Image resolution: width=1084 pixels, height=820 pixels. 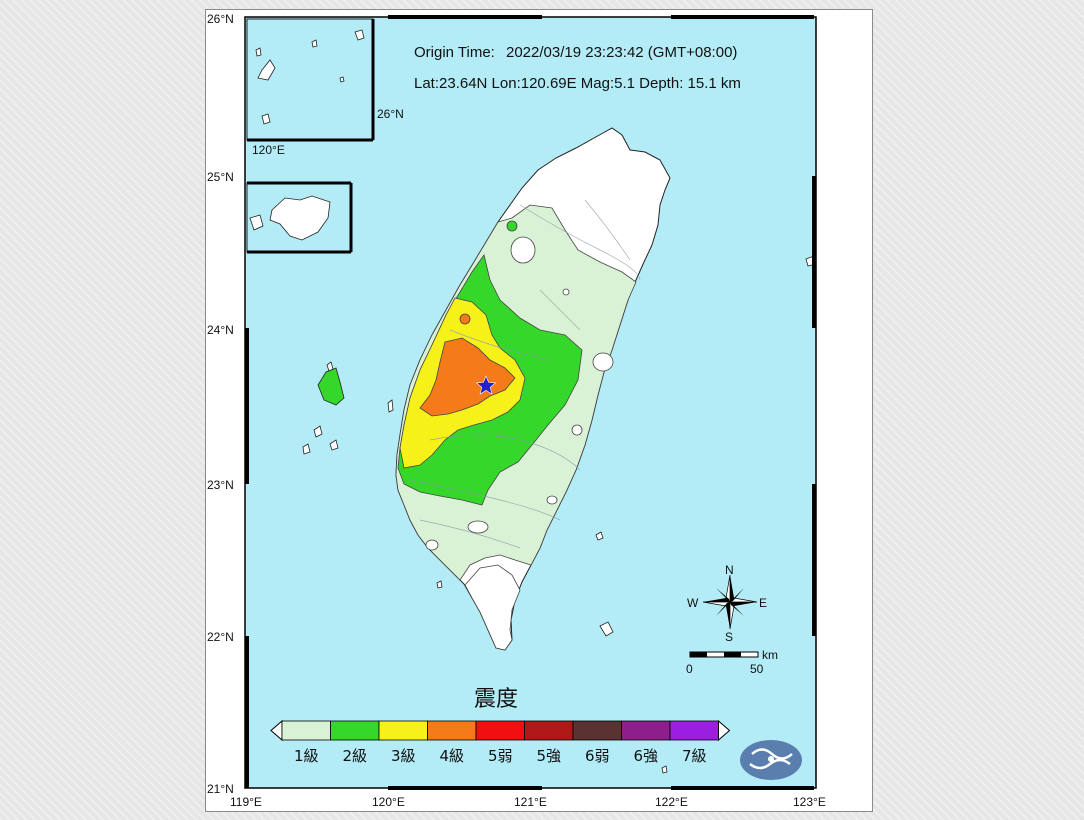 What do you see at coordinates (694, 756) in the screenshot?
I see `legend-label: 7級` at bounding box center [694, 756].